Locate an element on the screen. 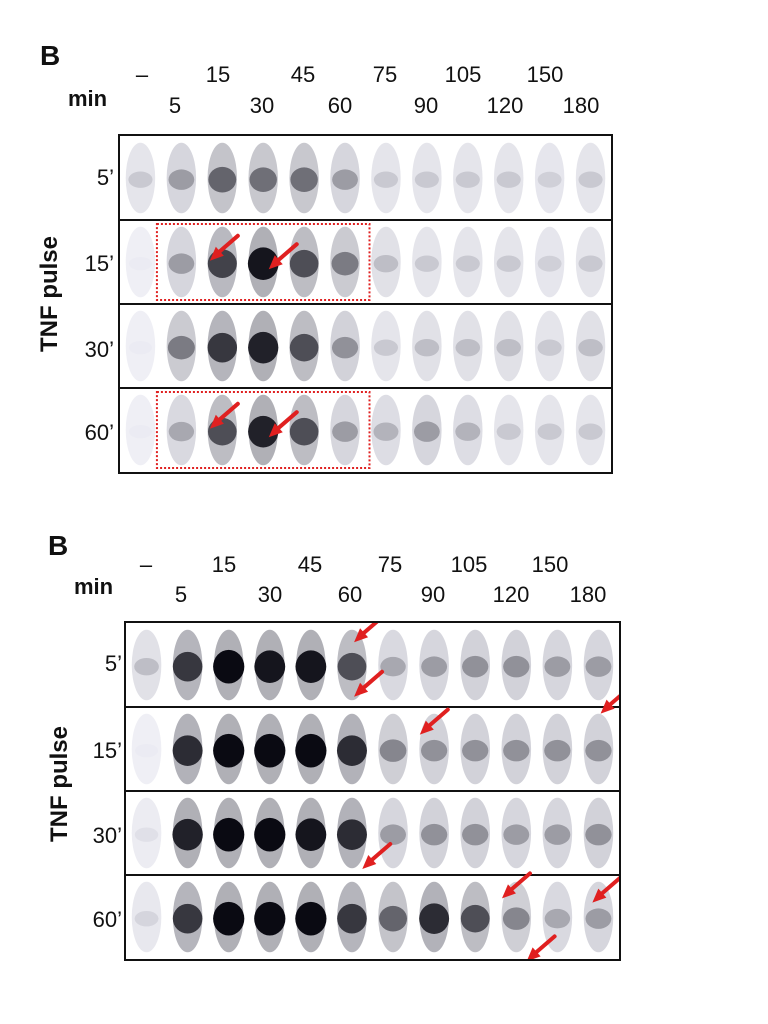  time-label: 60 is located at coordinates (340, 105).